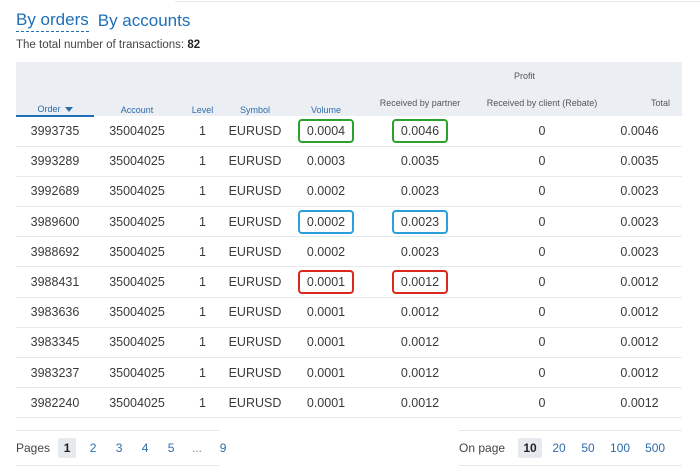  What do you see at coordinates (326, 130) in the screenshot?
I see `green-highlight-box: 0.0004` at bounding box center [326, 130].